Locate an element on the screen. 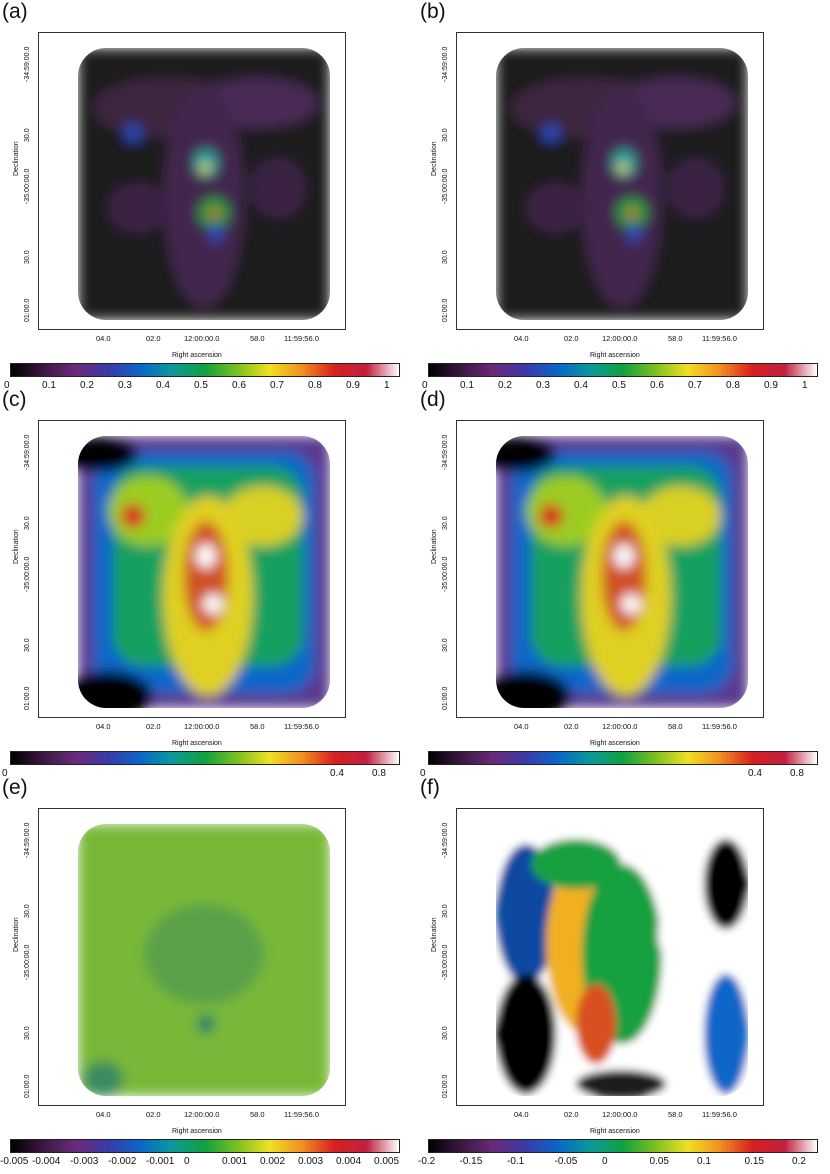  colorbar-tick-label: 0.3 is located at coordinates (125, 385).